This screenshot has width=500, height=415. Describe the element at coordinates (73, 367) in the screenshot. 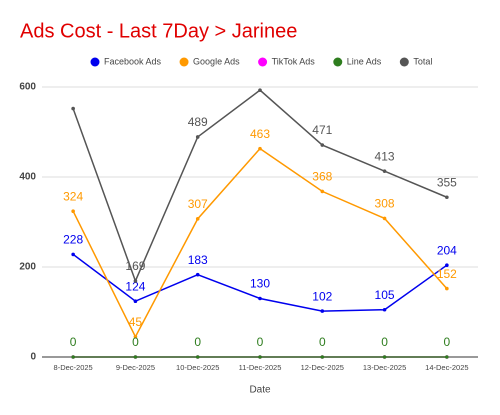

I see `x-tick-label: 8-Dec-2025` at that location.